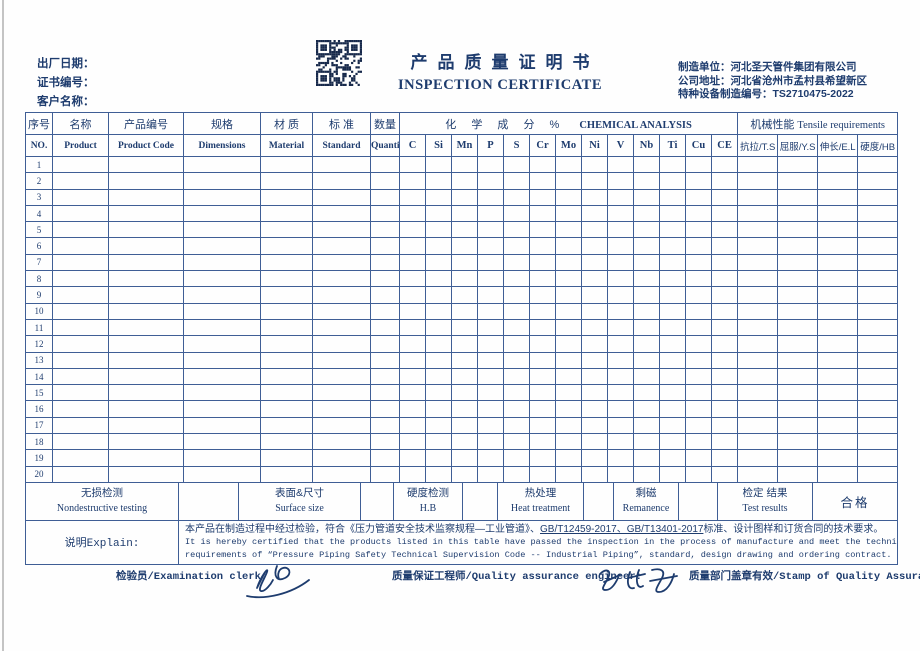 The image size is (920, 651). What do you see at coordinates (39, 425) in the screenshot?
I see `row-number: 17` at bounding box center [39, 425].